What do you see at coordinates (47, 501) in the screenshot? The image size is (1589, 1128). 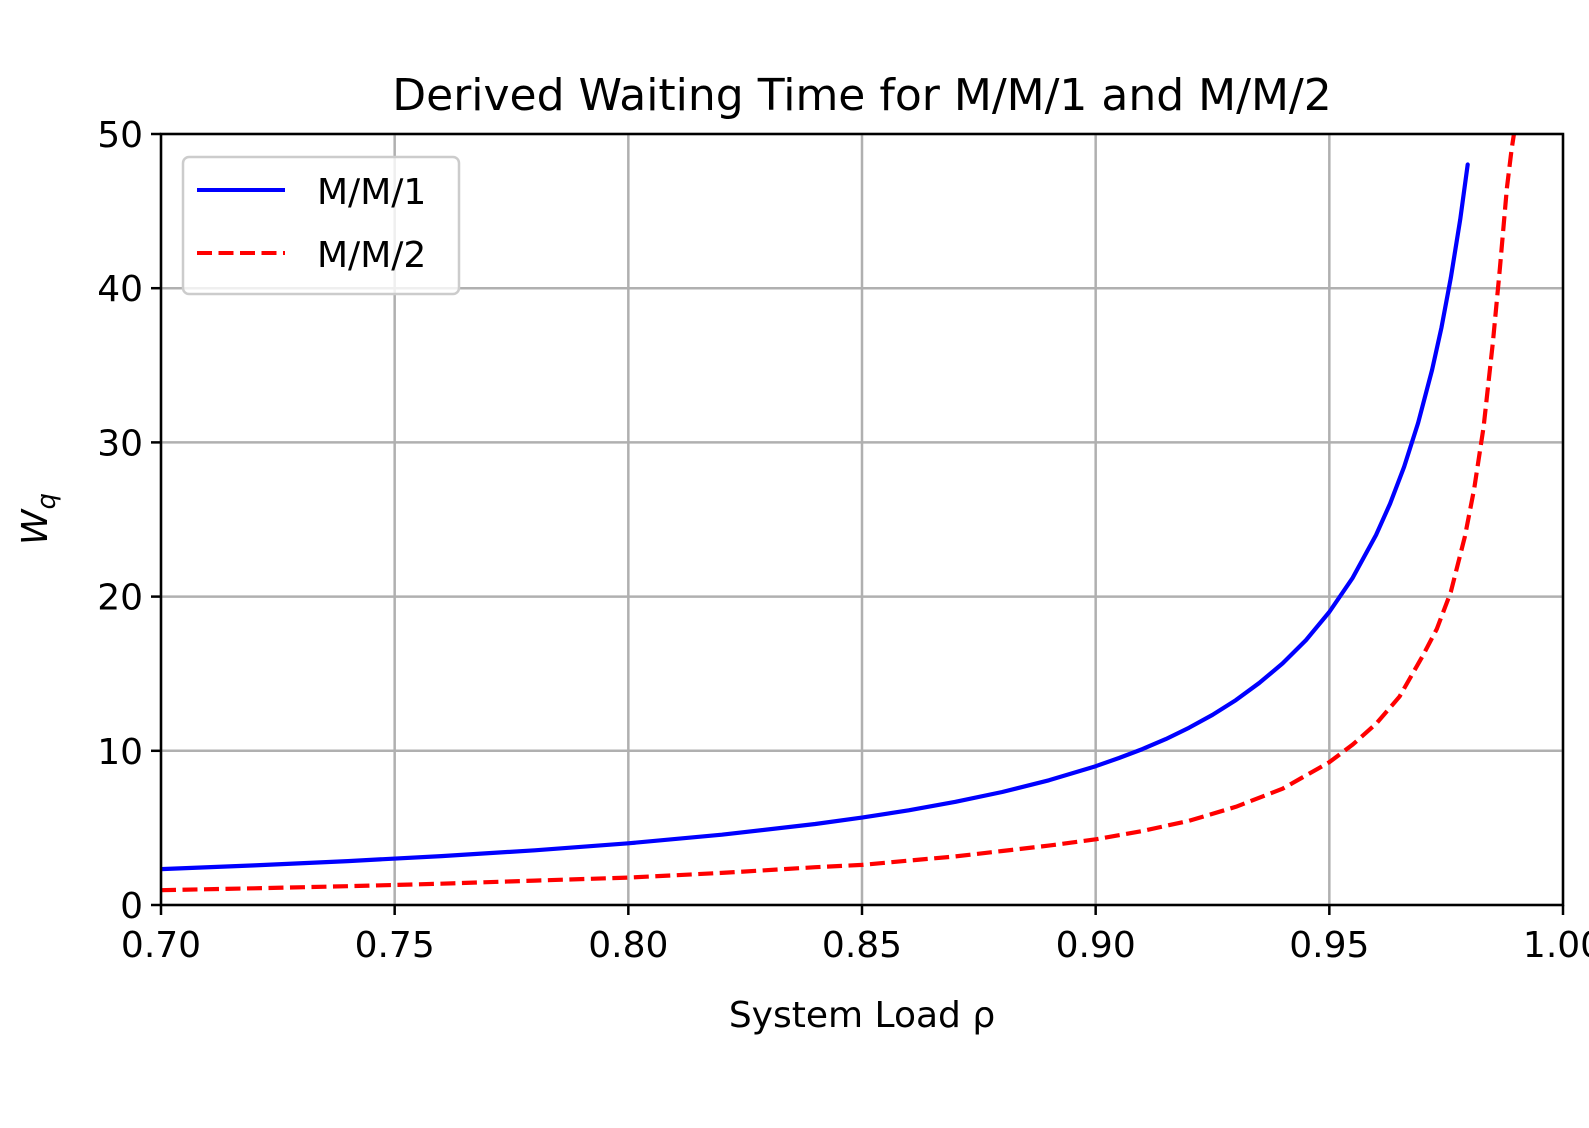 I see `y-axis-label-subscript: q` at bounding box center [47, 501].